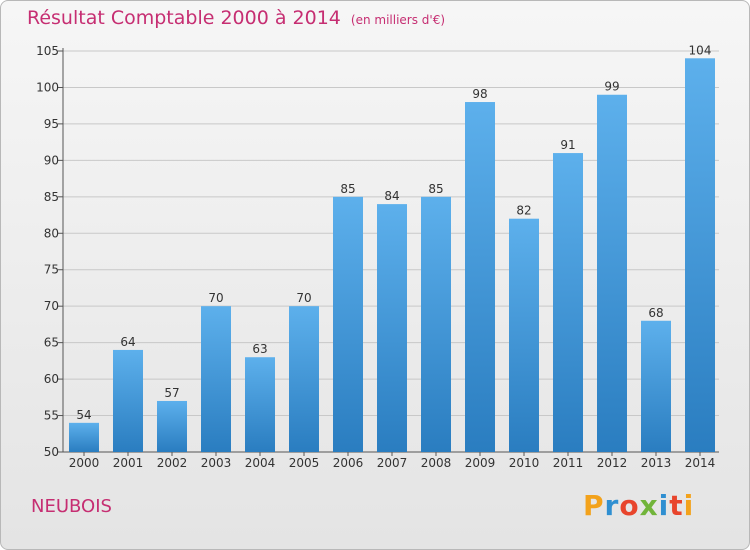  Describe the element at coordinates (71, 506) in the screenshot. I see `commune-name: NEUBOIS` at that location.